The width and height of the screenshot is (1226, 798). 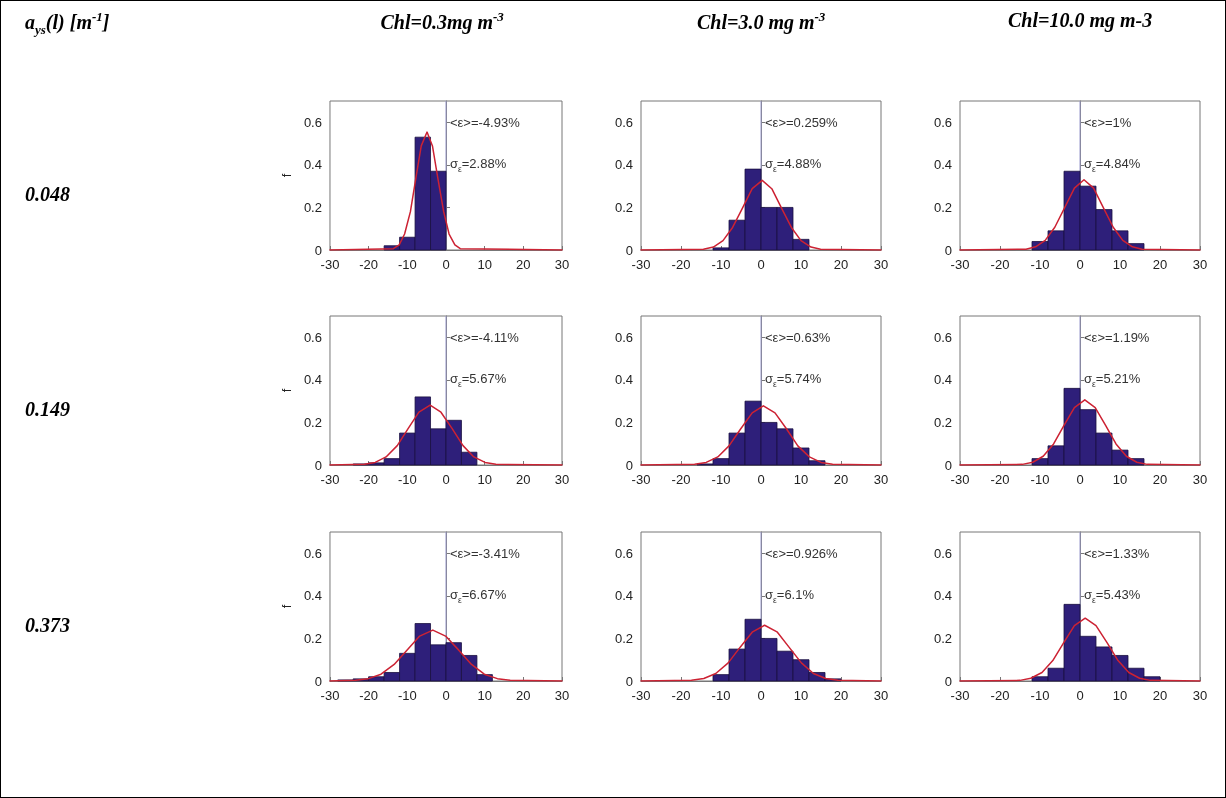 I want to click on text: a$_{ys}$(l) [m$^{-1}$], so click(x=67, y=23).